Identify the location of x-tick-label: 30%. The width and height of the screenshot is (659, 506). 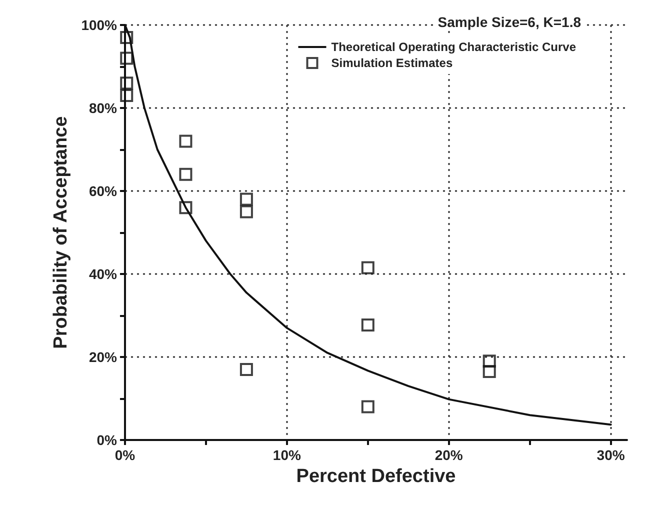
(611, 455).